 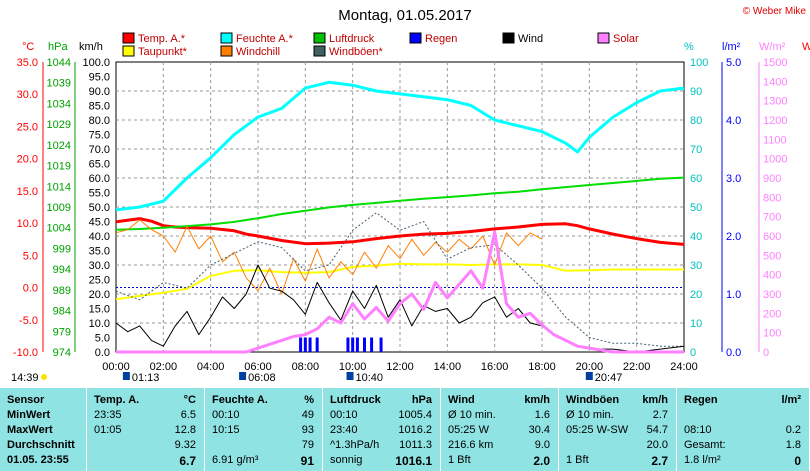 I want to click on tick-label-wind: 30.0, so click(x=99, y=266).